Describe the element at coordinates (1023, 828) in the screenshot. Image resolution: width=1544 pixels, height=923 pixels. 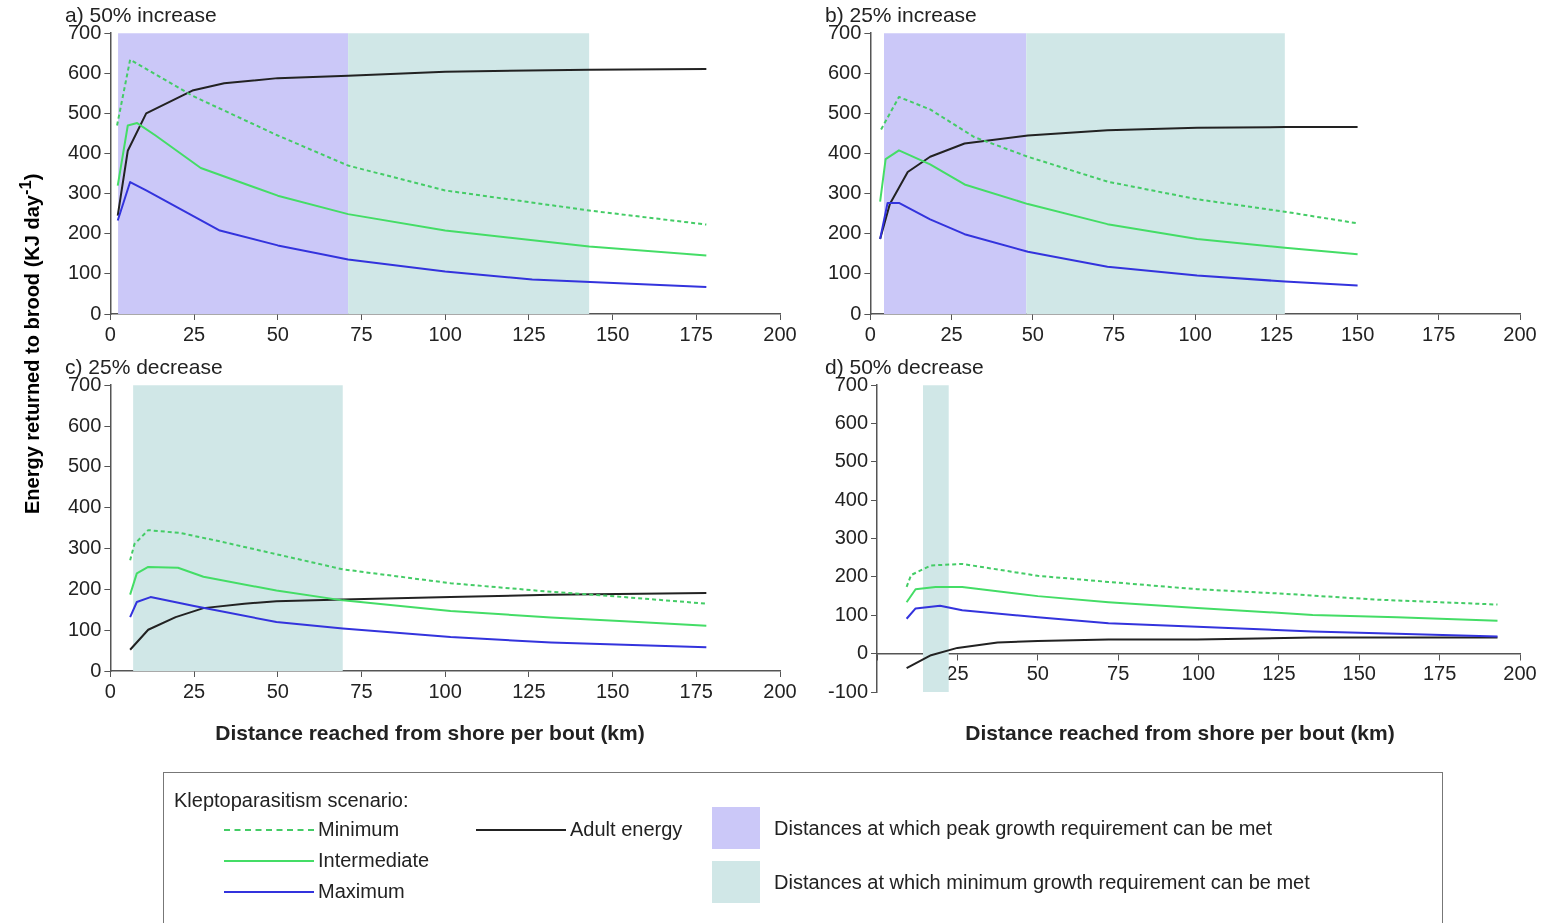
I see `legend-label: Distances at which peak growth requirement can be met` at that location.